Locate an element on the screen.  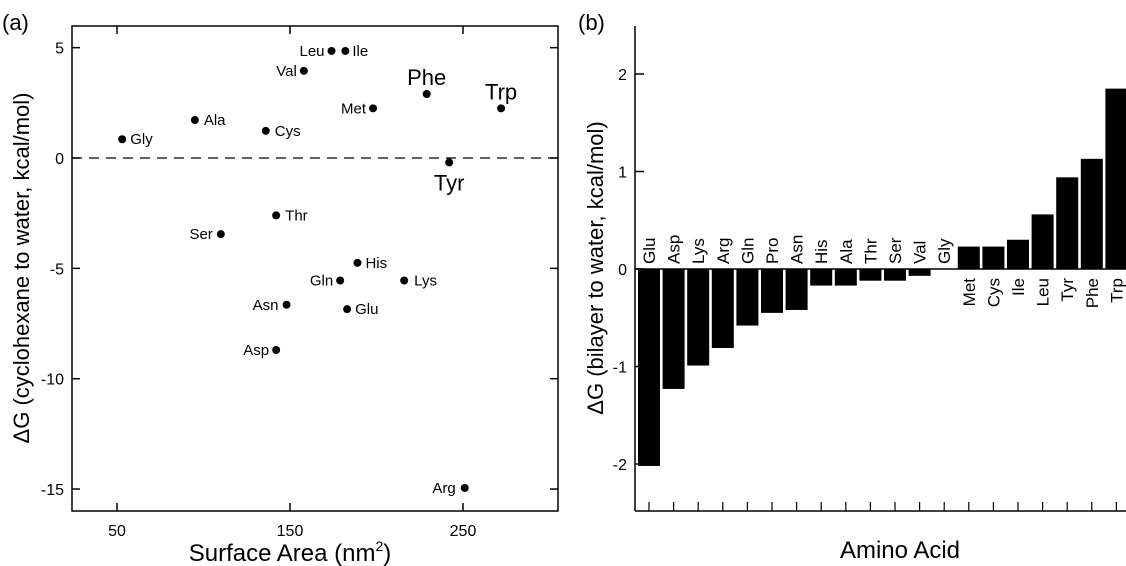
bar-asn is located at coordinates (796, 289).